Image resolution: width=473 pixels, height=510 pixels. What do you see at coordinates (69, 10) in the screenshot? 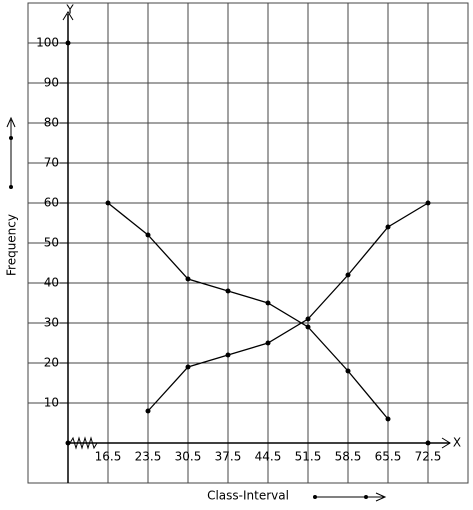
I see `y-axis-letter: Y` at bounding box center [69, 10].